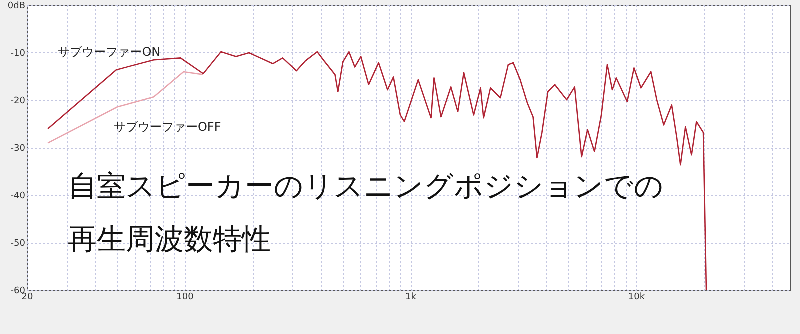 The image size is (800, 334). Describe the element at coordinates (637, 297) in the screenshot. I see `x-tick-label: 10k` at that location.